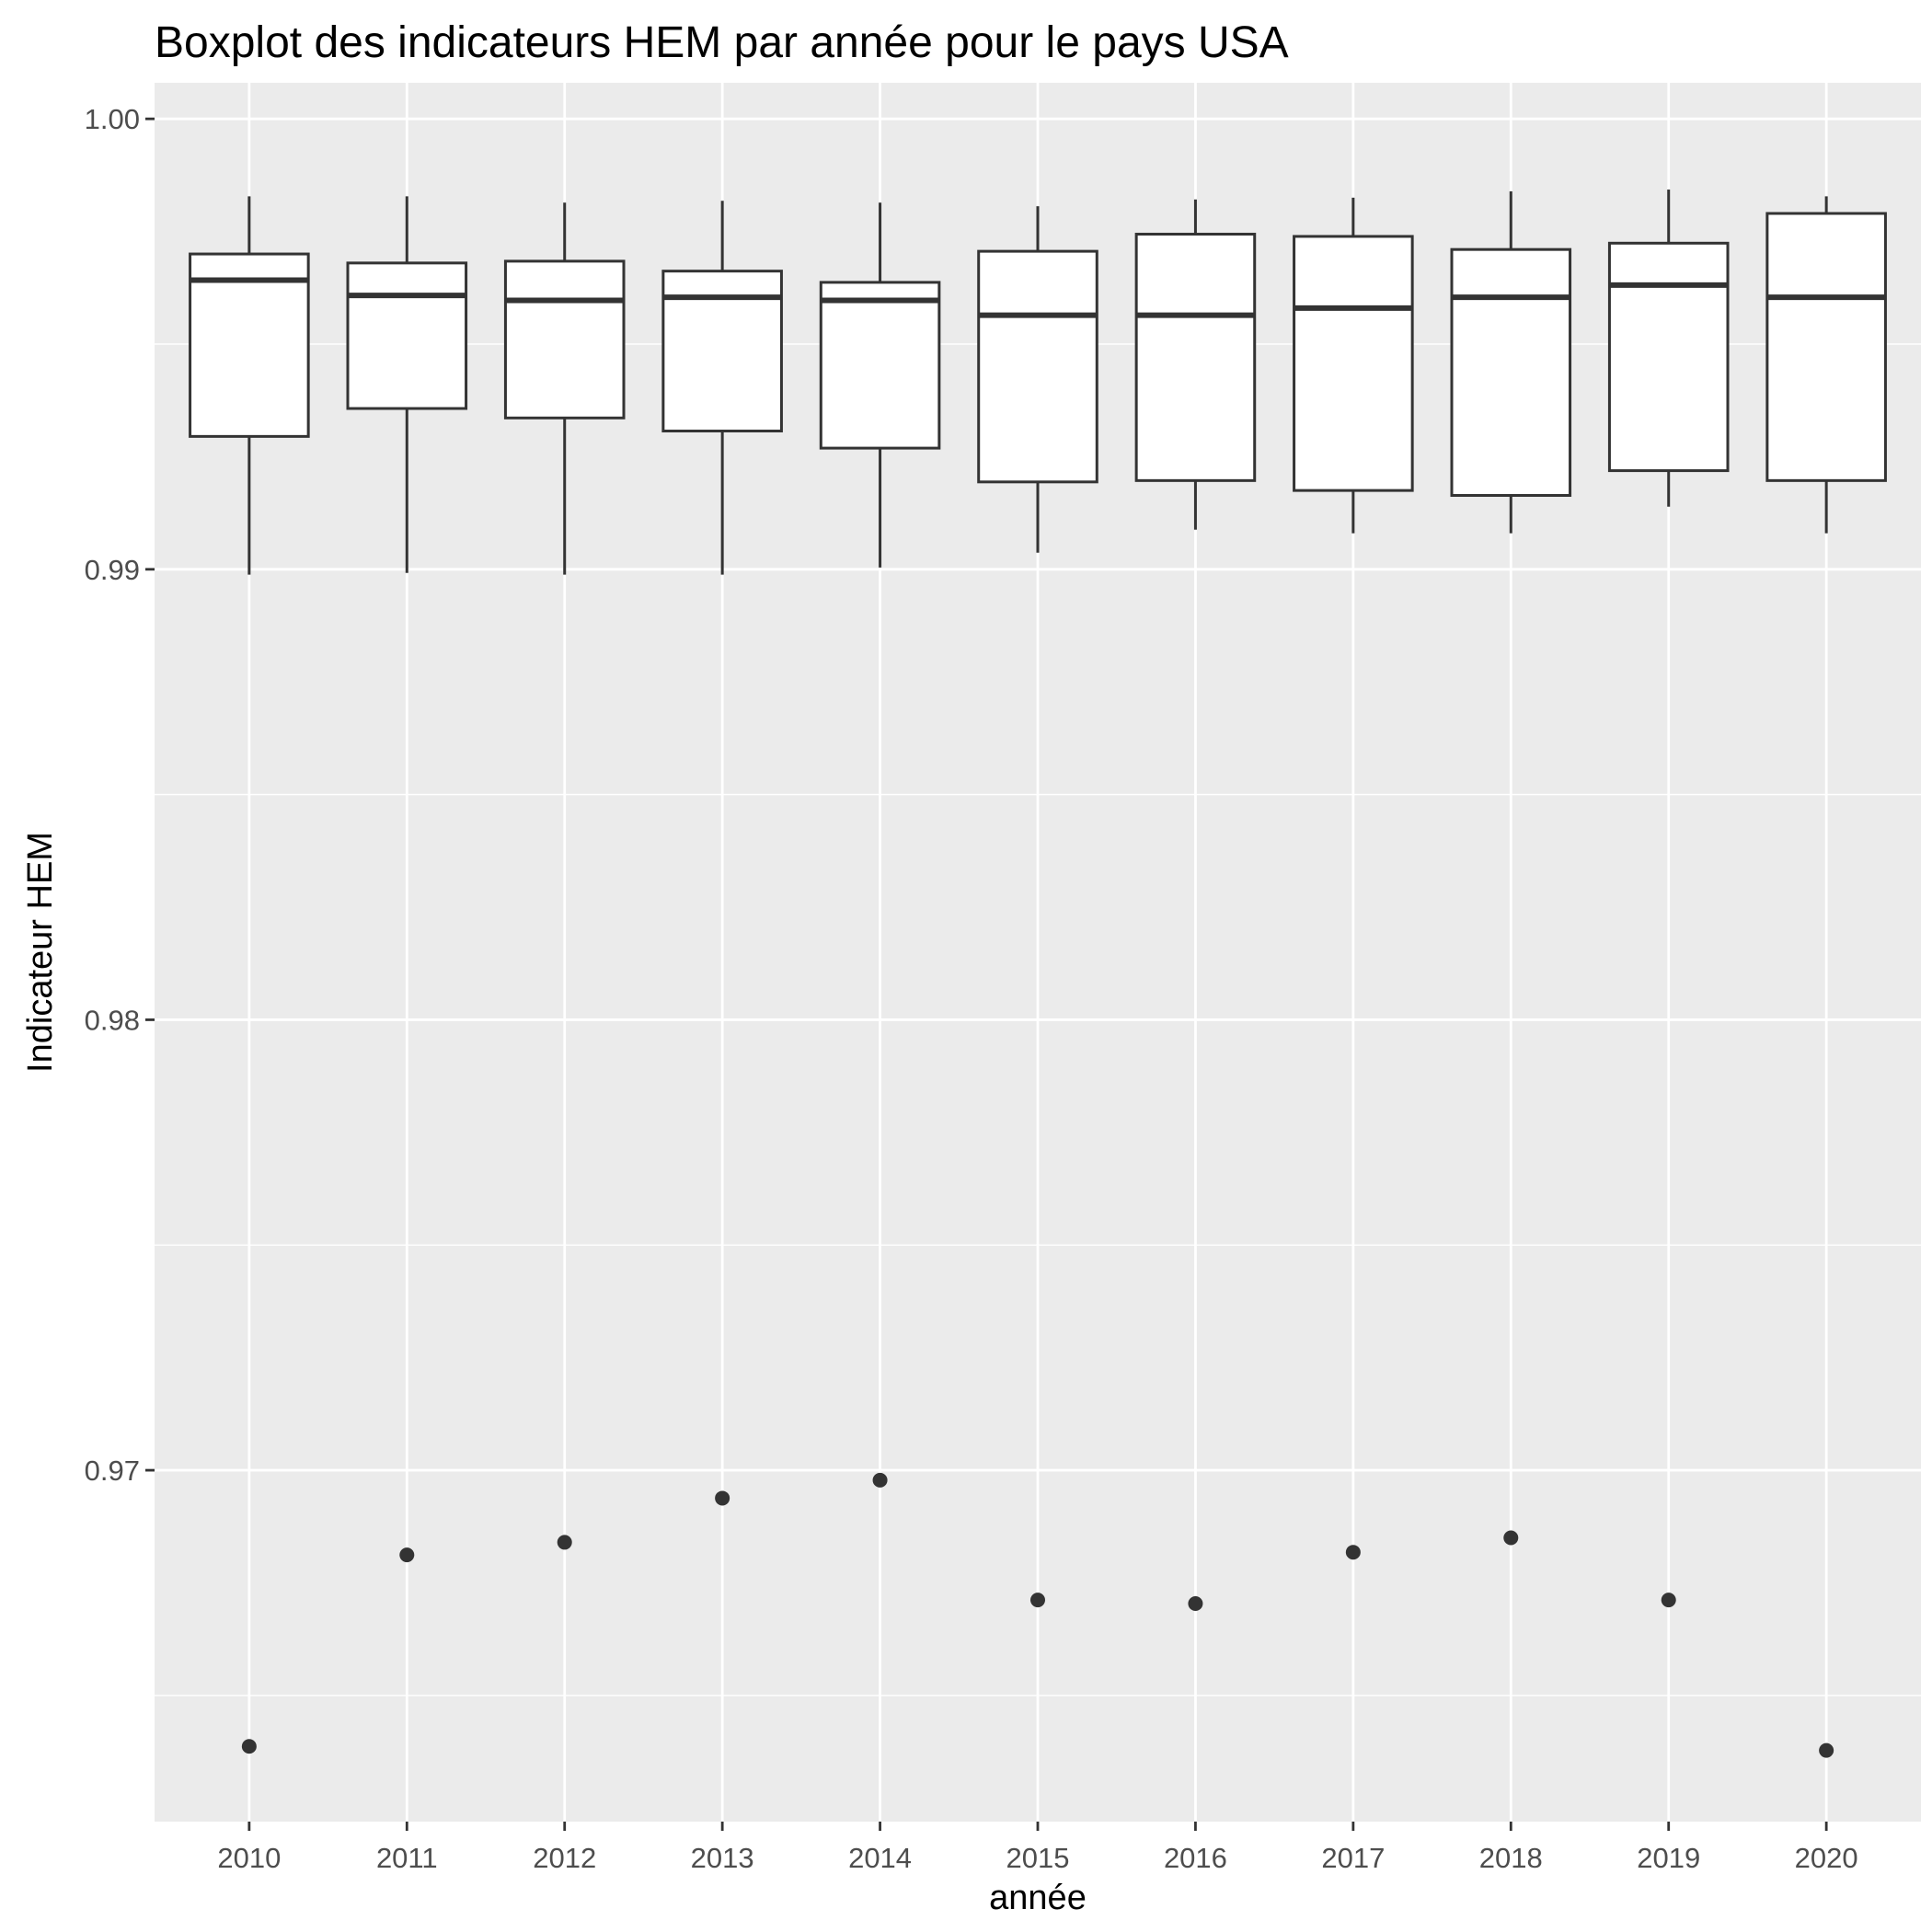 Image resolution: width=1932 pixels, height=1932 pixels. I want to click on x-tick-label: 2010, so click(249, 1858).